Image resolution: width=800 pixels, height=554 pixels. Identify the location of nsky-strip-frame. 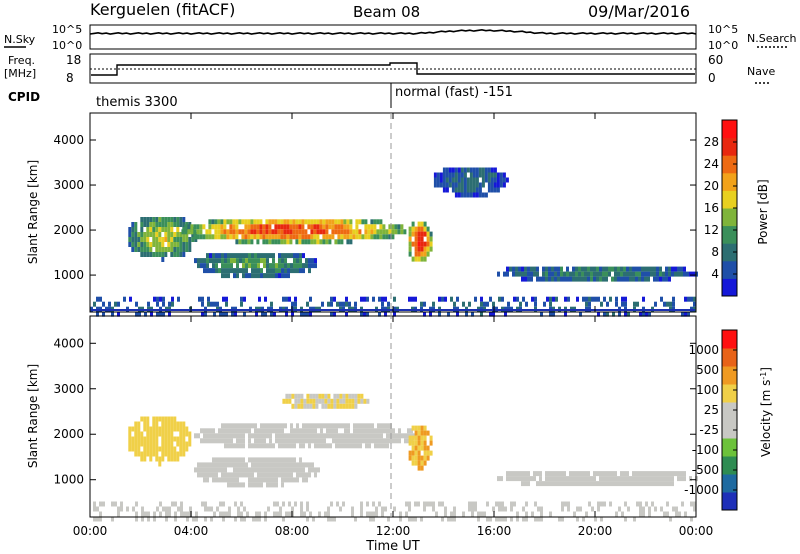
(393, 37).